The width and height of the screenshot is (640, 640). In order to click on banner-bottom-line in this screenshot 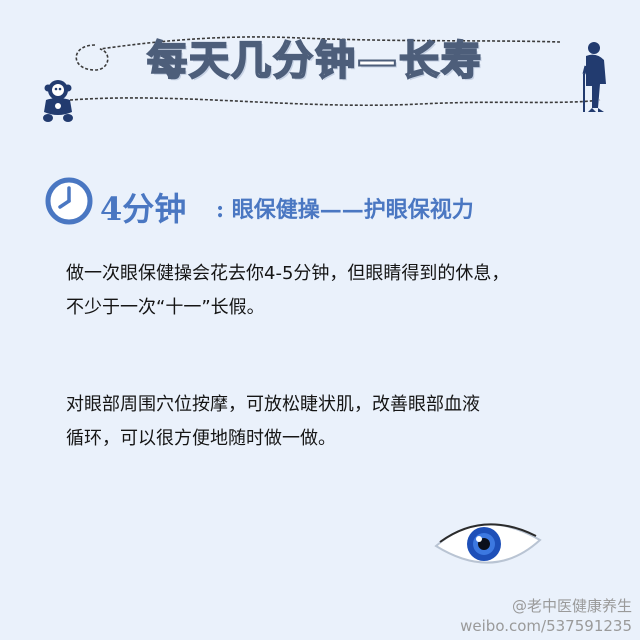, I will do `click(335, 102)`.